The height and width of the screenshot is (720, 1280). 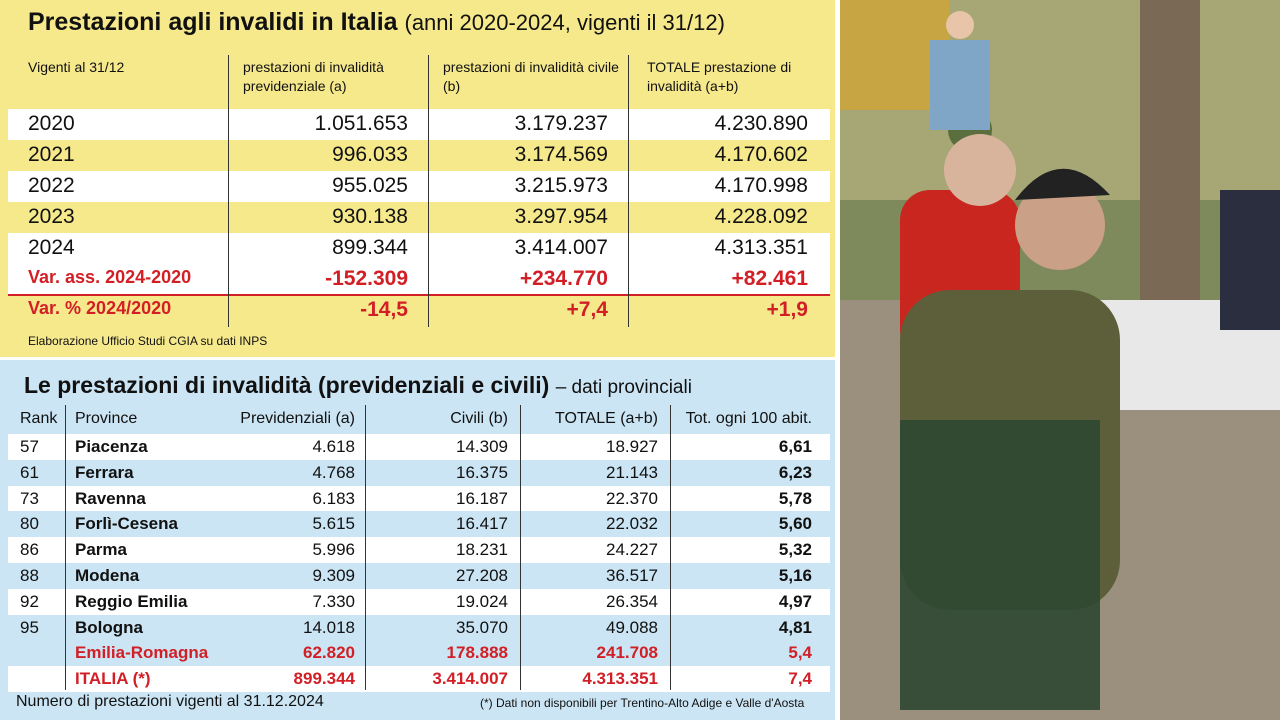 I want to click on cell: 18.231, so click(x=482, y=550).